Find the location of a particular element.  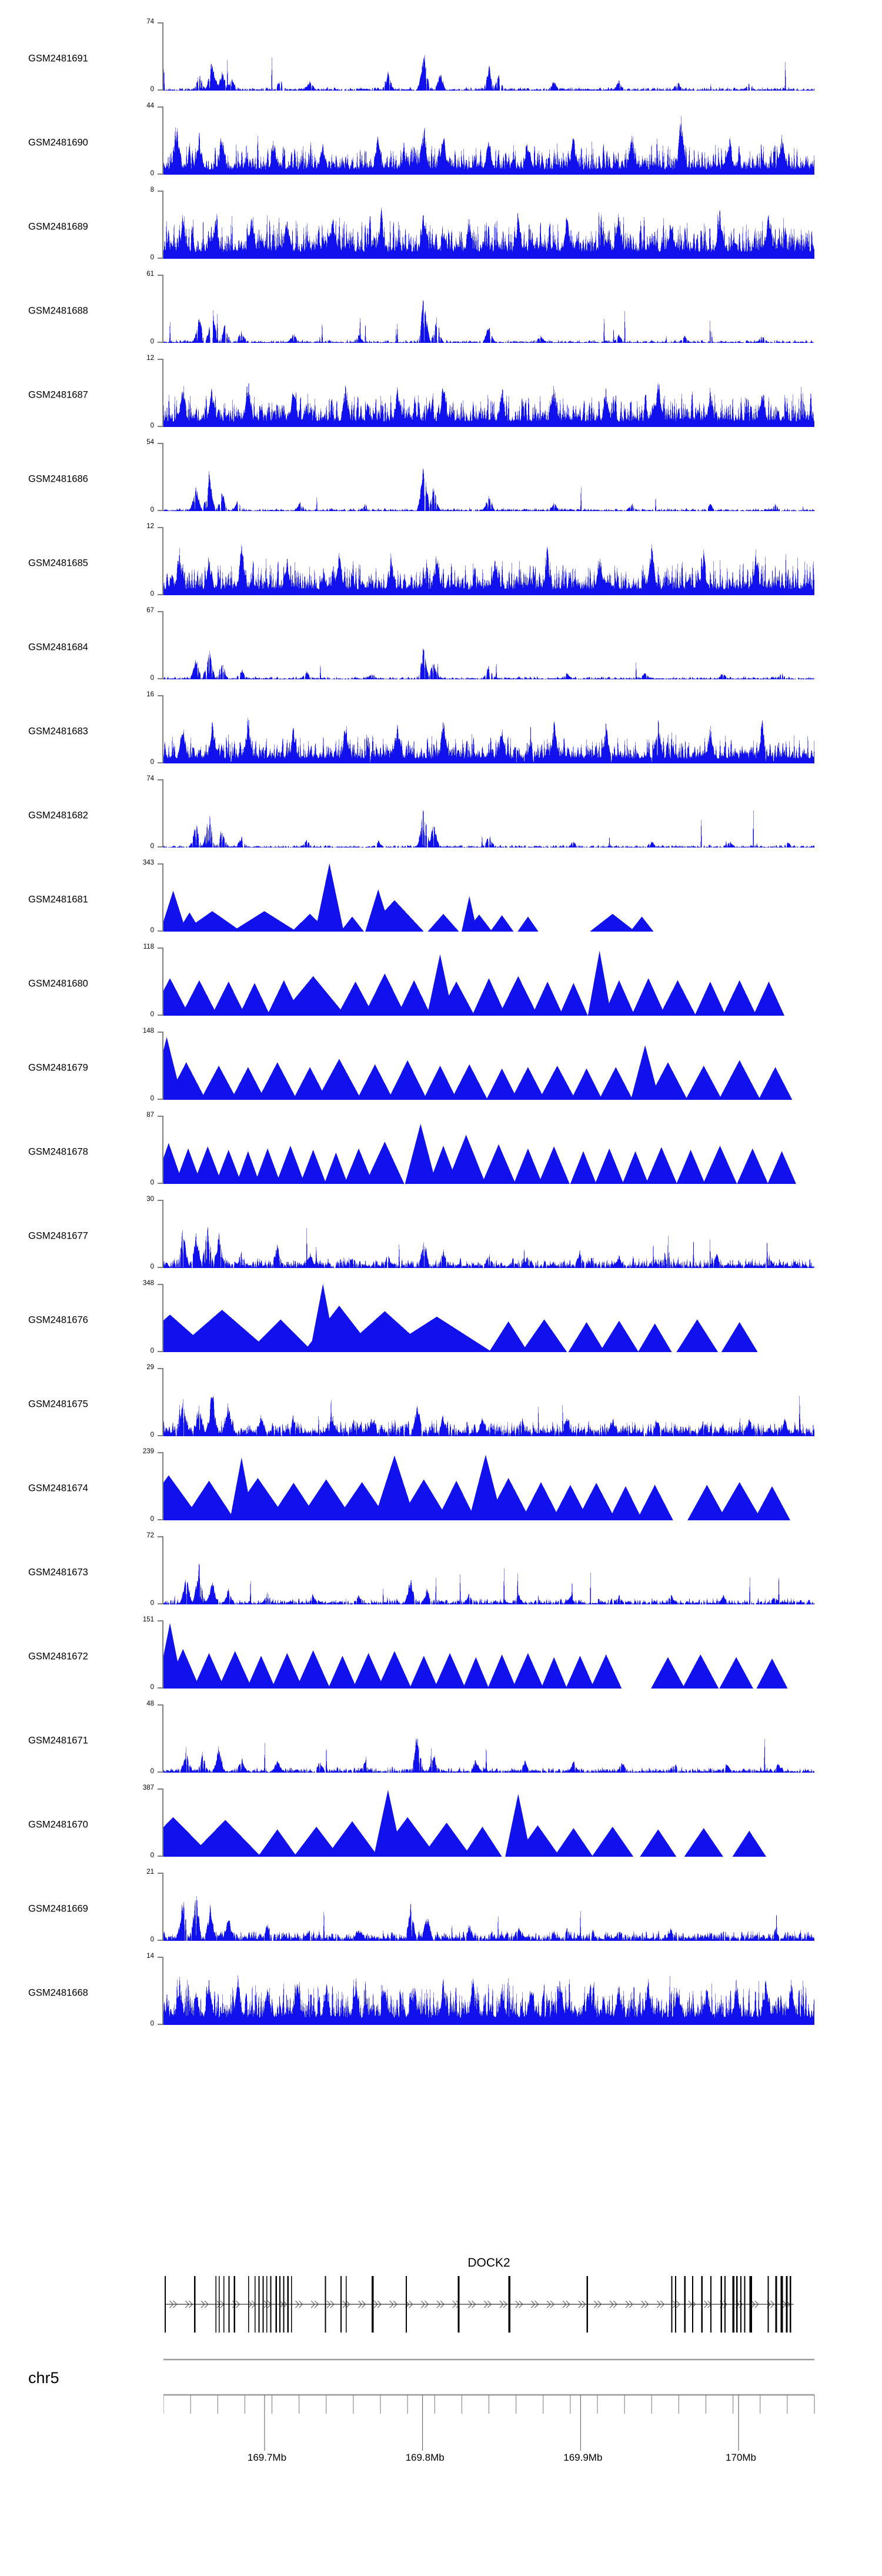

signal-track: GSM2481690 44 0 is located at coordinates (441, 143).